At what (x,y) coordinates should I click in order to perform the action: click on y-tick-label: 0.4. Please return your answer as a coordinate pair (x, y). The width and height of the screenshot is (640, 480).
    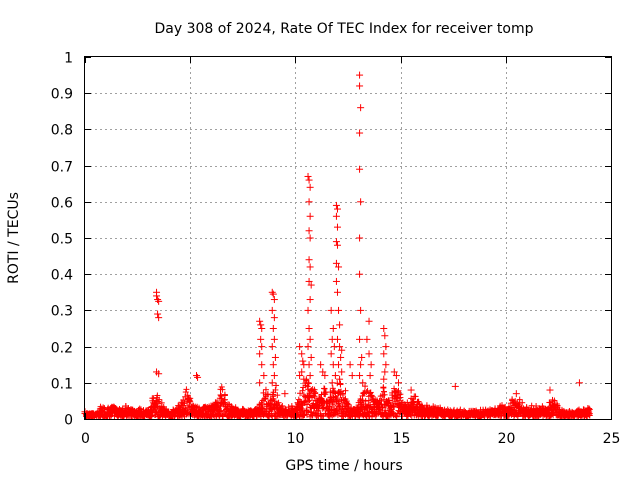
    Looking at the image, I should click on (62, 276).